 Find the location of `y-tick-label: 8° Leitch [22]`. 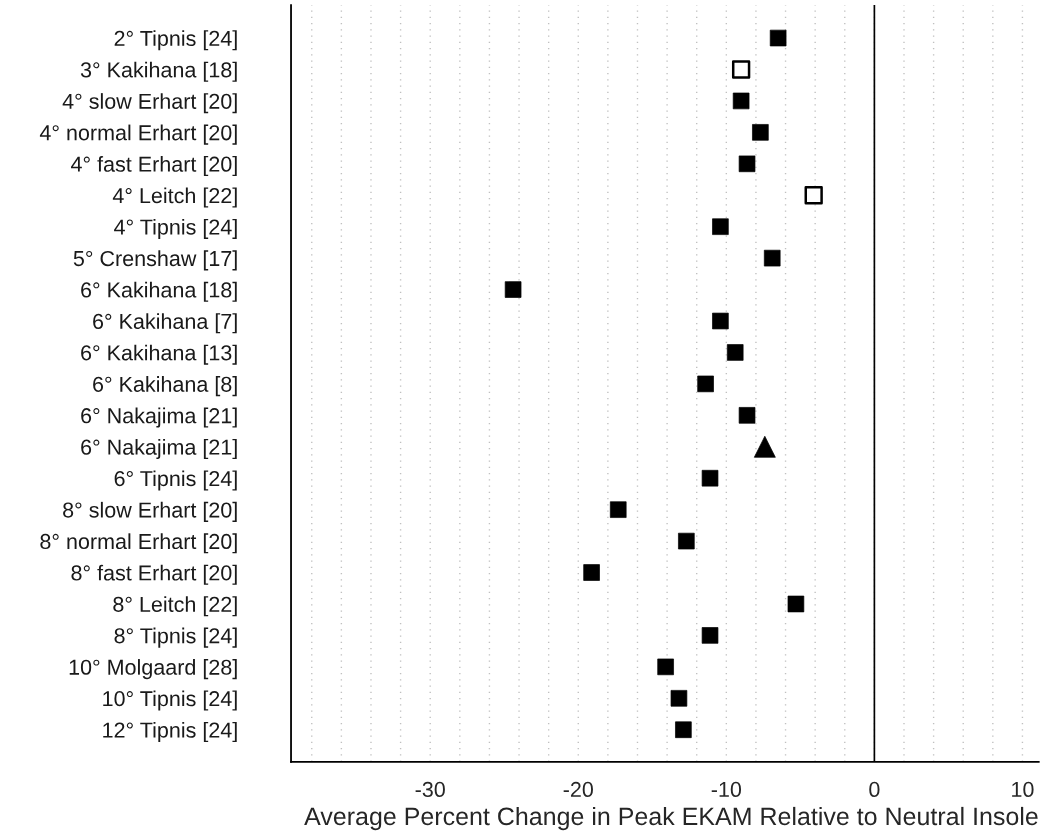

y-tick-label: 8° Leitch [22] is located at coordinates (175, 606).